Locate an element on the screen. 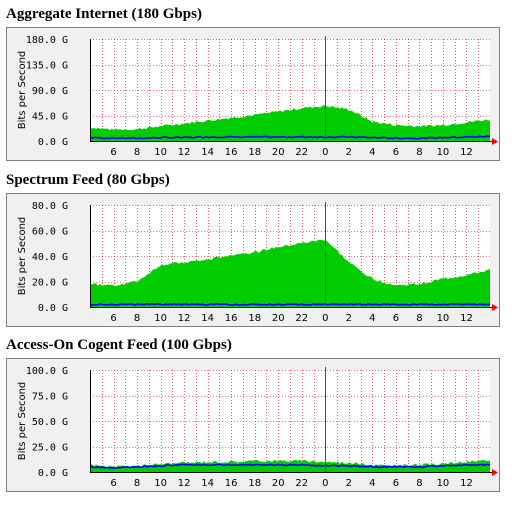 This screenshot has height=510, width=517. panel-title-aggregate: Aggregate Internet (180 Gbps) is located at coordinates (104, 14).